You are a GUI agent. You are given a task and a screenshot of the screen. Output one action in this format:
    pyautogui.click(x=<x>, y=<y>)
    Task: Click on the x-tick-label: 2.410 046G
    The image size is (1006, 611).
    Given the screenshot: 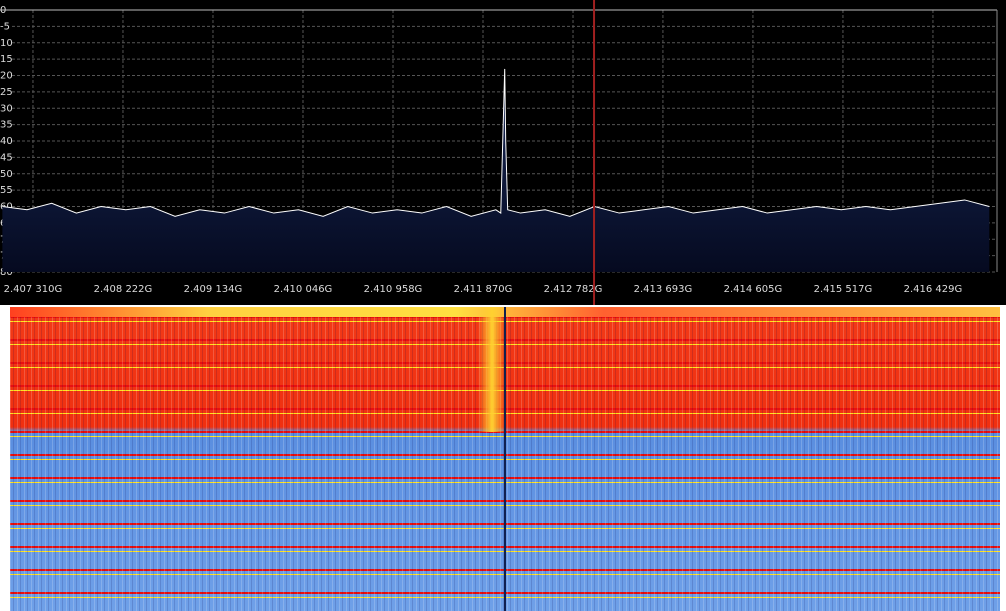 What is the action you would take?
    pyautogui.click(x=303, y=289)
    